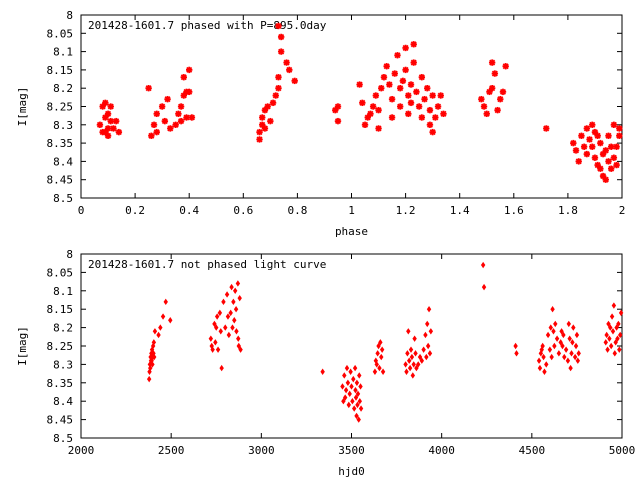 Image resolution: width=640 pixels, height=480 pixels. I want to click on y-tick-label: 8.2, so click(63, 328).